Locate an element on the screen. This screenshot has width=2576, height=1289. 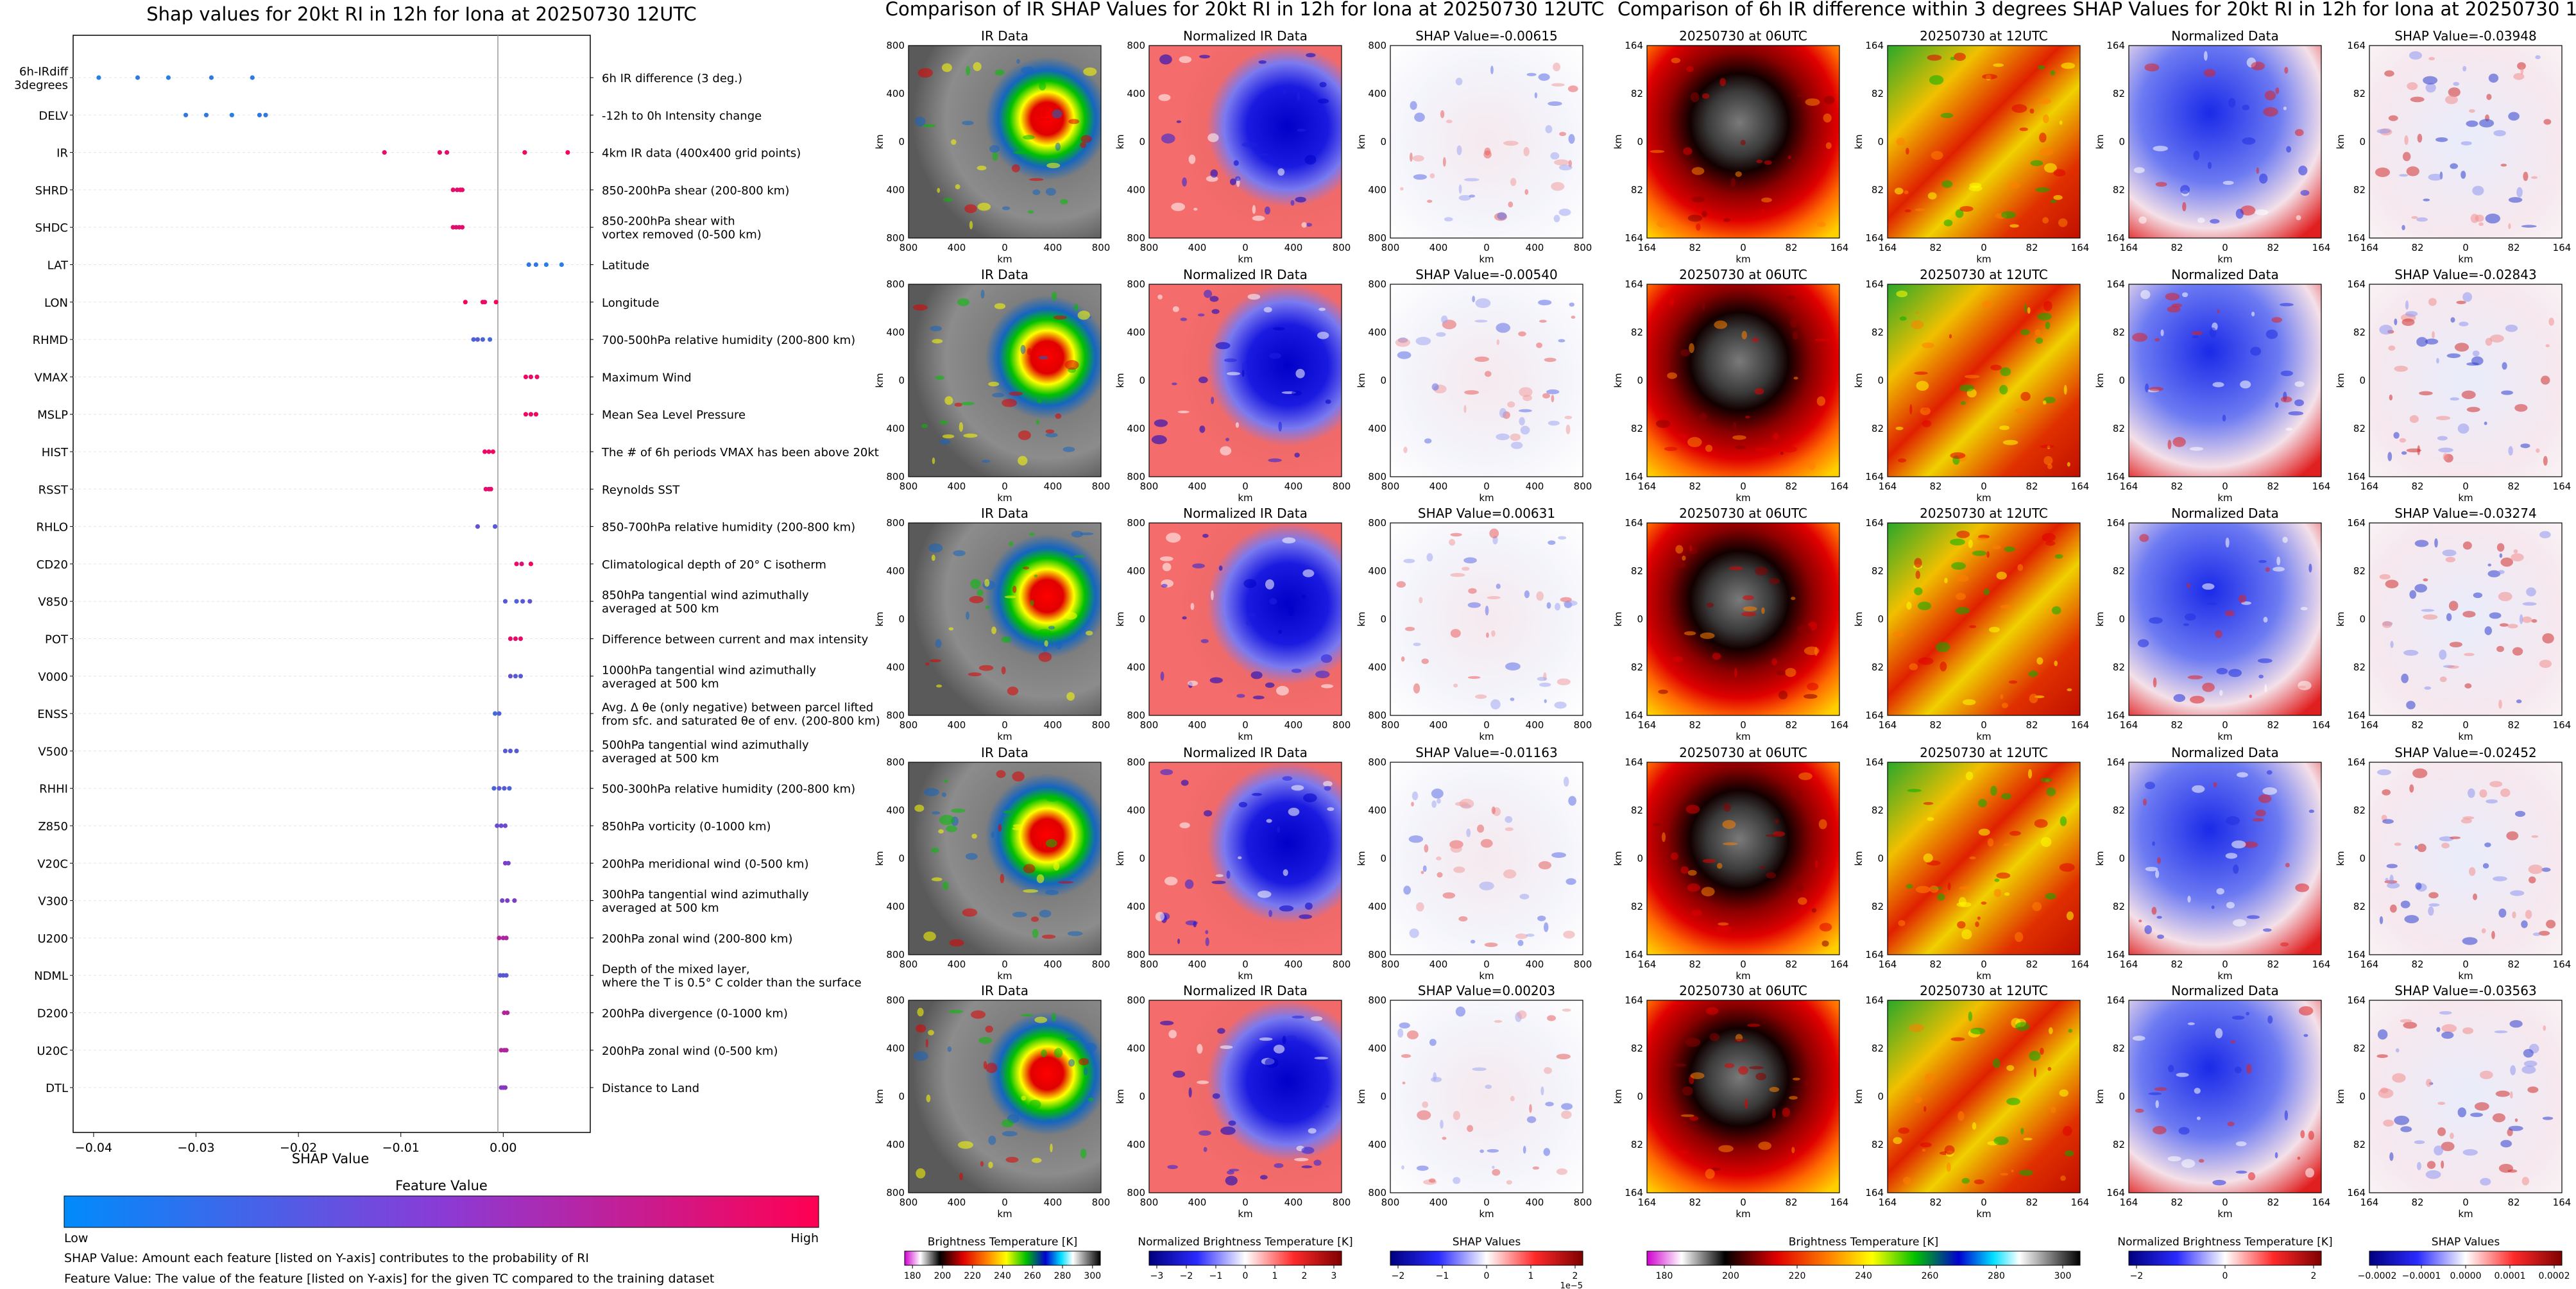
feature-code-label: V20C is located at coordinates (53, 864).